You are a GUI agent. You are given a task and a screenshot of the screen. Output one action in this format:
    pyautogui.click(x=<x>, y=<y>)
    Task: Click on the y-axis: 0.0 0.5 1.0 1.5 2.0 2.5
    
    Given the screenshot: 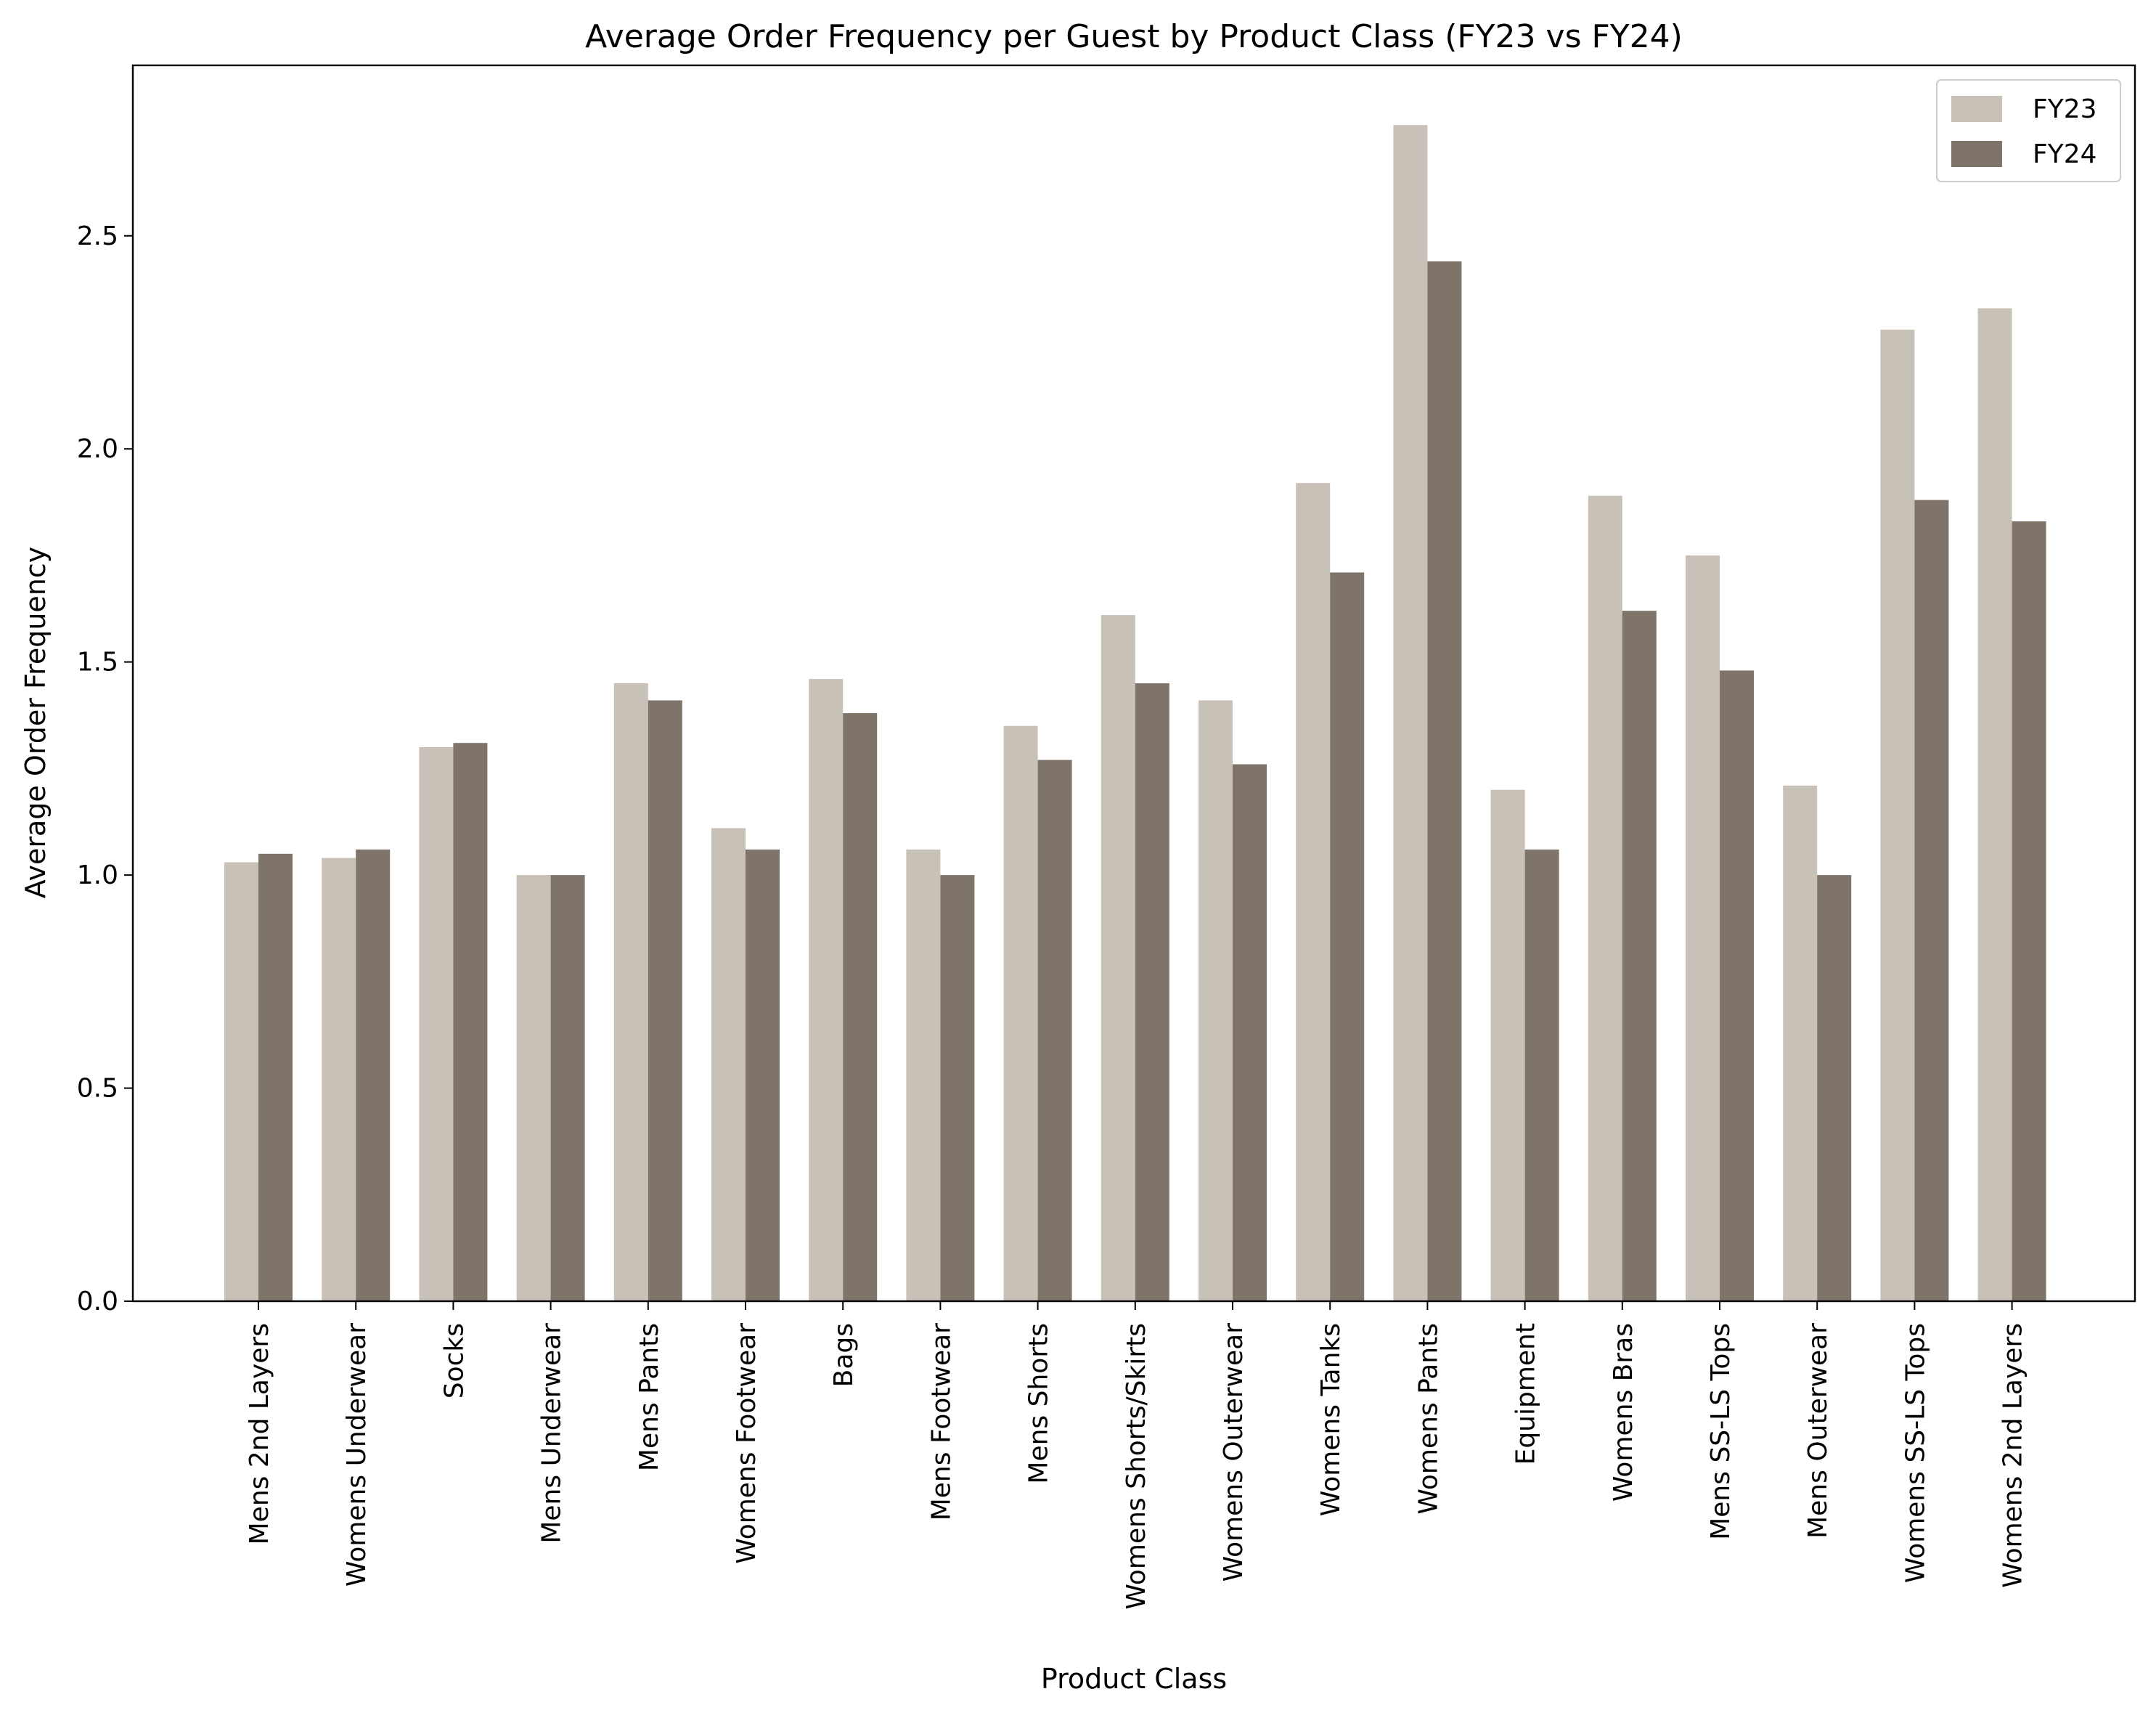 What is the action you would take?
    pyautogui.click(x=105, y=768)
    